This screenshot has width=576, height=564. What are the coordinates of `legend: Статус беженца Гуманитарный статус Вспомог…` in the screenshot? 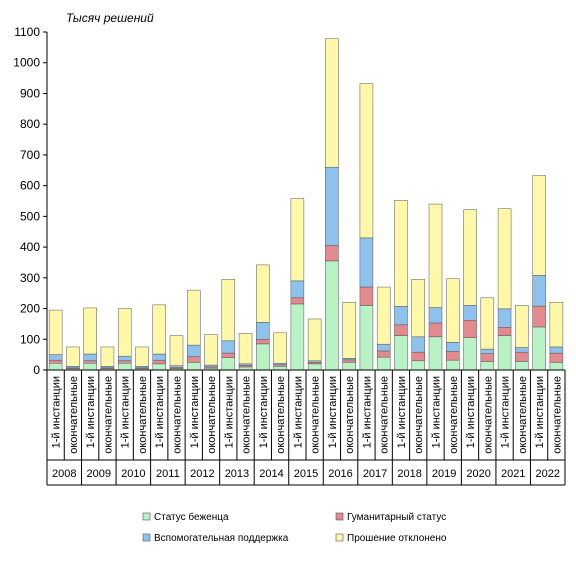 It's located at (294, 527).